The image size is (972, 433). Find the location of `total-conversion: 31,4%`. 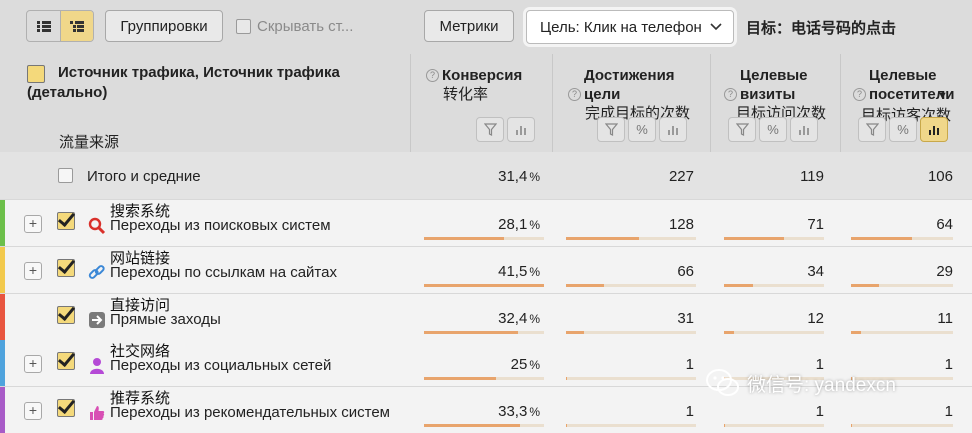

total-conversion: 31,4% is located at coordinates (519, 176).